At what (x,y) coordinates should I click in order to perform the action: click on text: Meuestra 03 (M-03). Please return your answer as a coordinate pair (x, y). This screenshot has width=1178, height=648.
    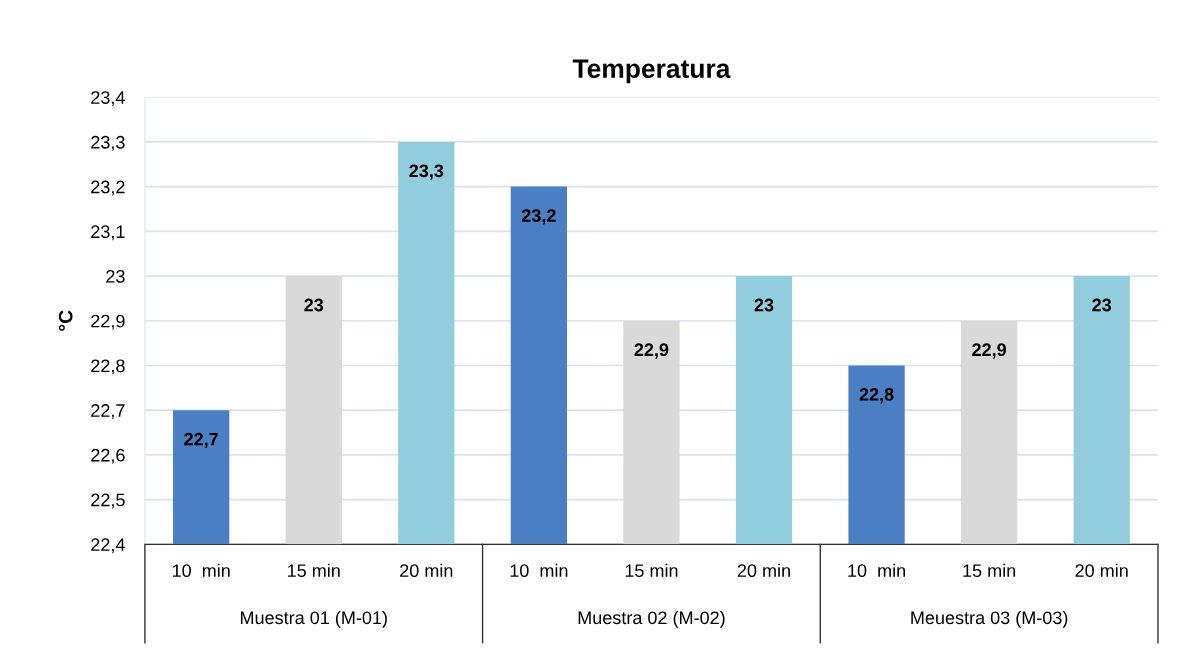
    Looking at the image, I should click on (989, 619).